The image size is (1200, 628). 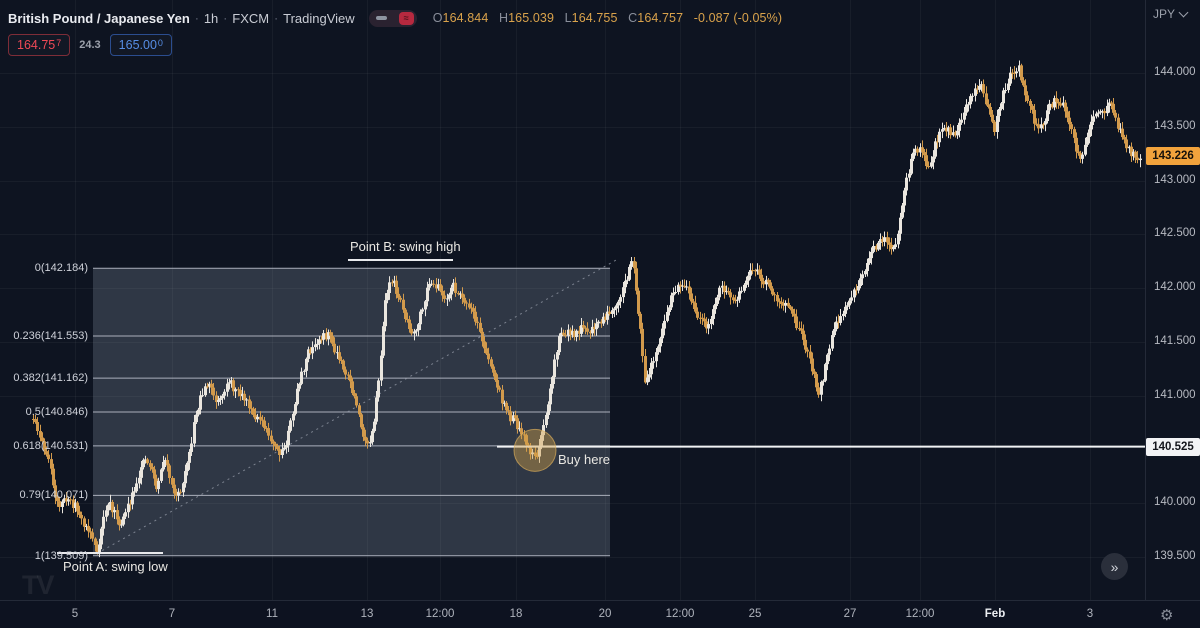 What do you see at coordinates (405, 246) in the screenshot?
I see `annotation-point-b: Point B: swing high` at bounding box center [405, 246].